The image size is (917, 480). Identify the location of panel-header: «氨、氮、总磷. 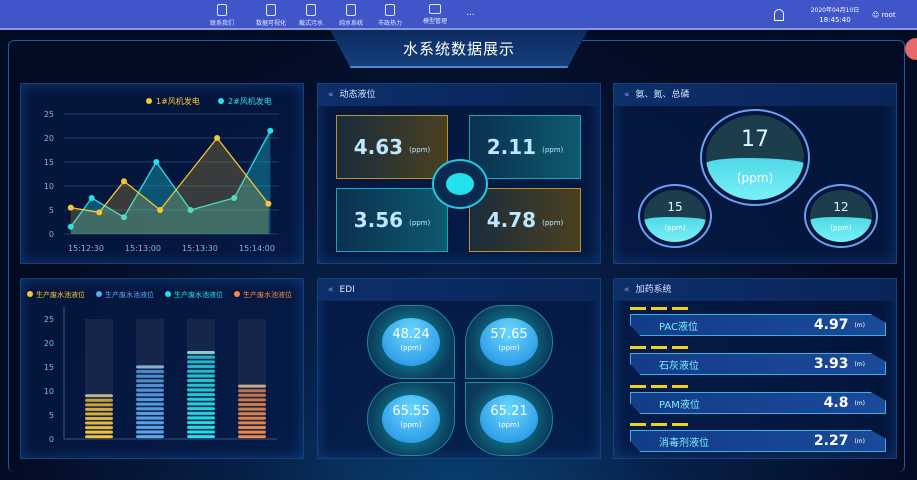
(755, 95).